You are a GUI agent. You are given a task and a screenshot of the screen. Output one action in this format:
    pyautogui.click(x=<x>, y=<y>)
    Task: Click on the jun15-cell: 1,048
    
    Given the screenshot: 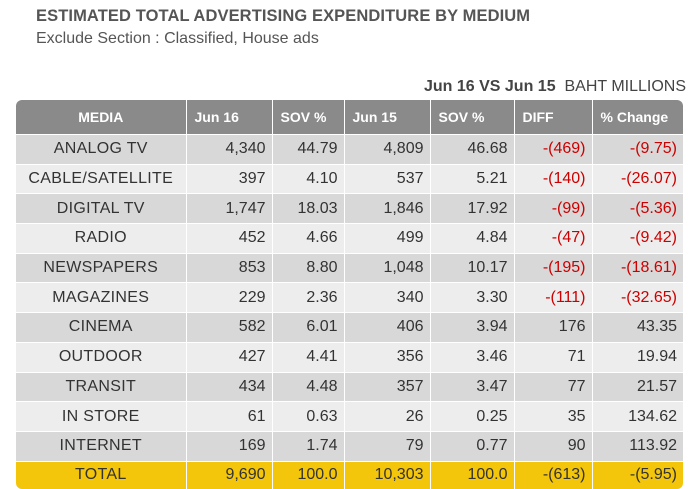 What is the action you would take?
    pyautogui.click(x=387, y=267)
    